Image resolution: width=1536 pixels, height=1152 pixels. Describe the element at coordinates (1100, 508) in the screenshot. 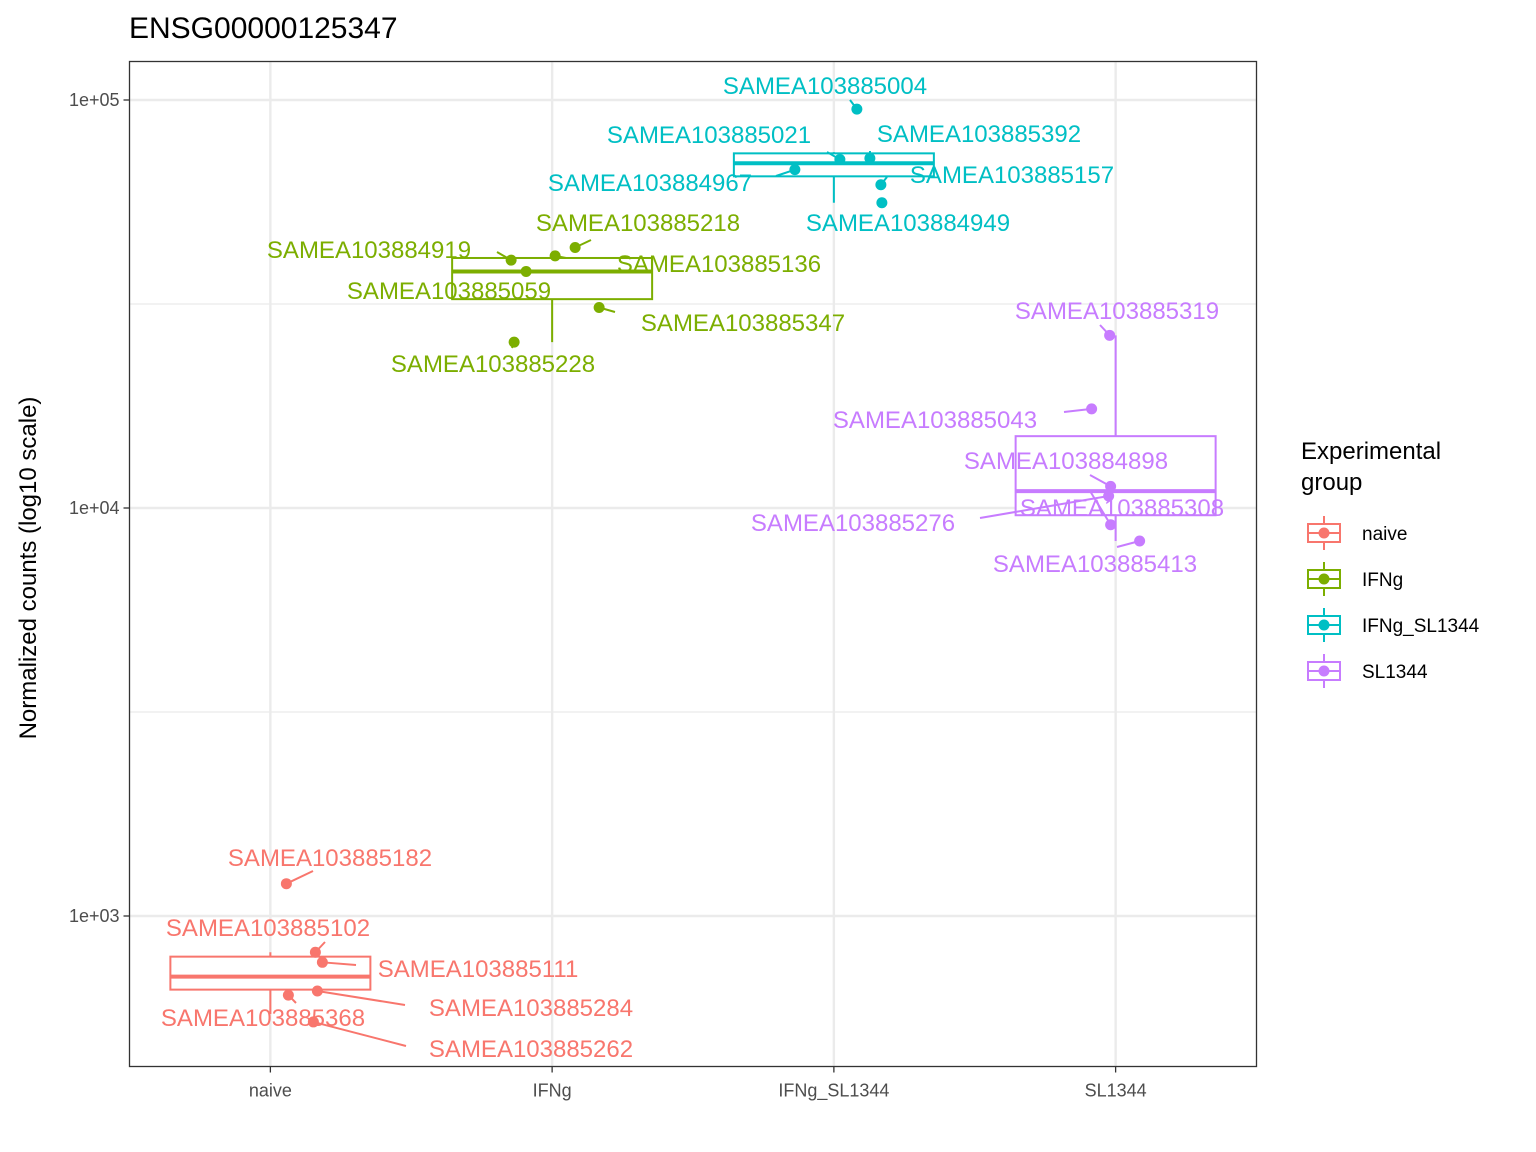

I see `leader-line-SAMEA103885308` at that location.